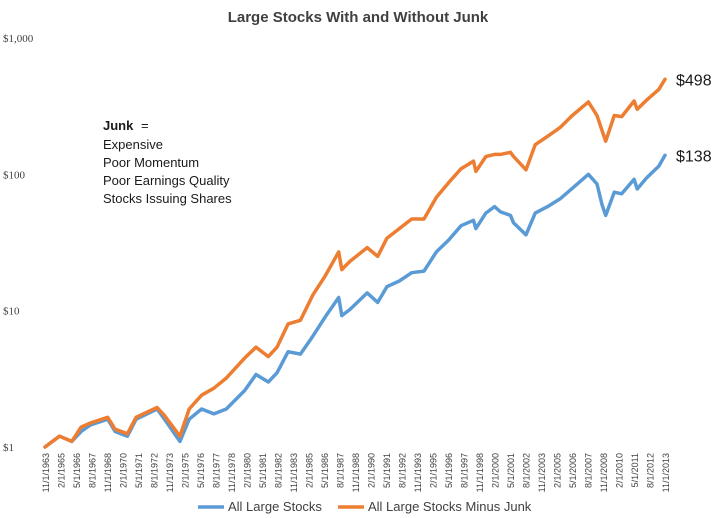 Image resolution: width=720 pixels, height=518 pixels. What do you see at coordinates (232, 472) in the screenshot?
I see `x-tick-label: 11/1/1978` at bounding box center [232, 472].